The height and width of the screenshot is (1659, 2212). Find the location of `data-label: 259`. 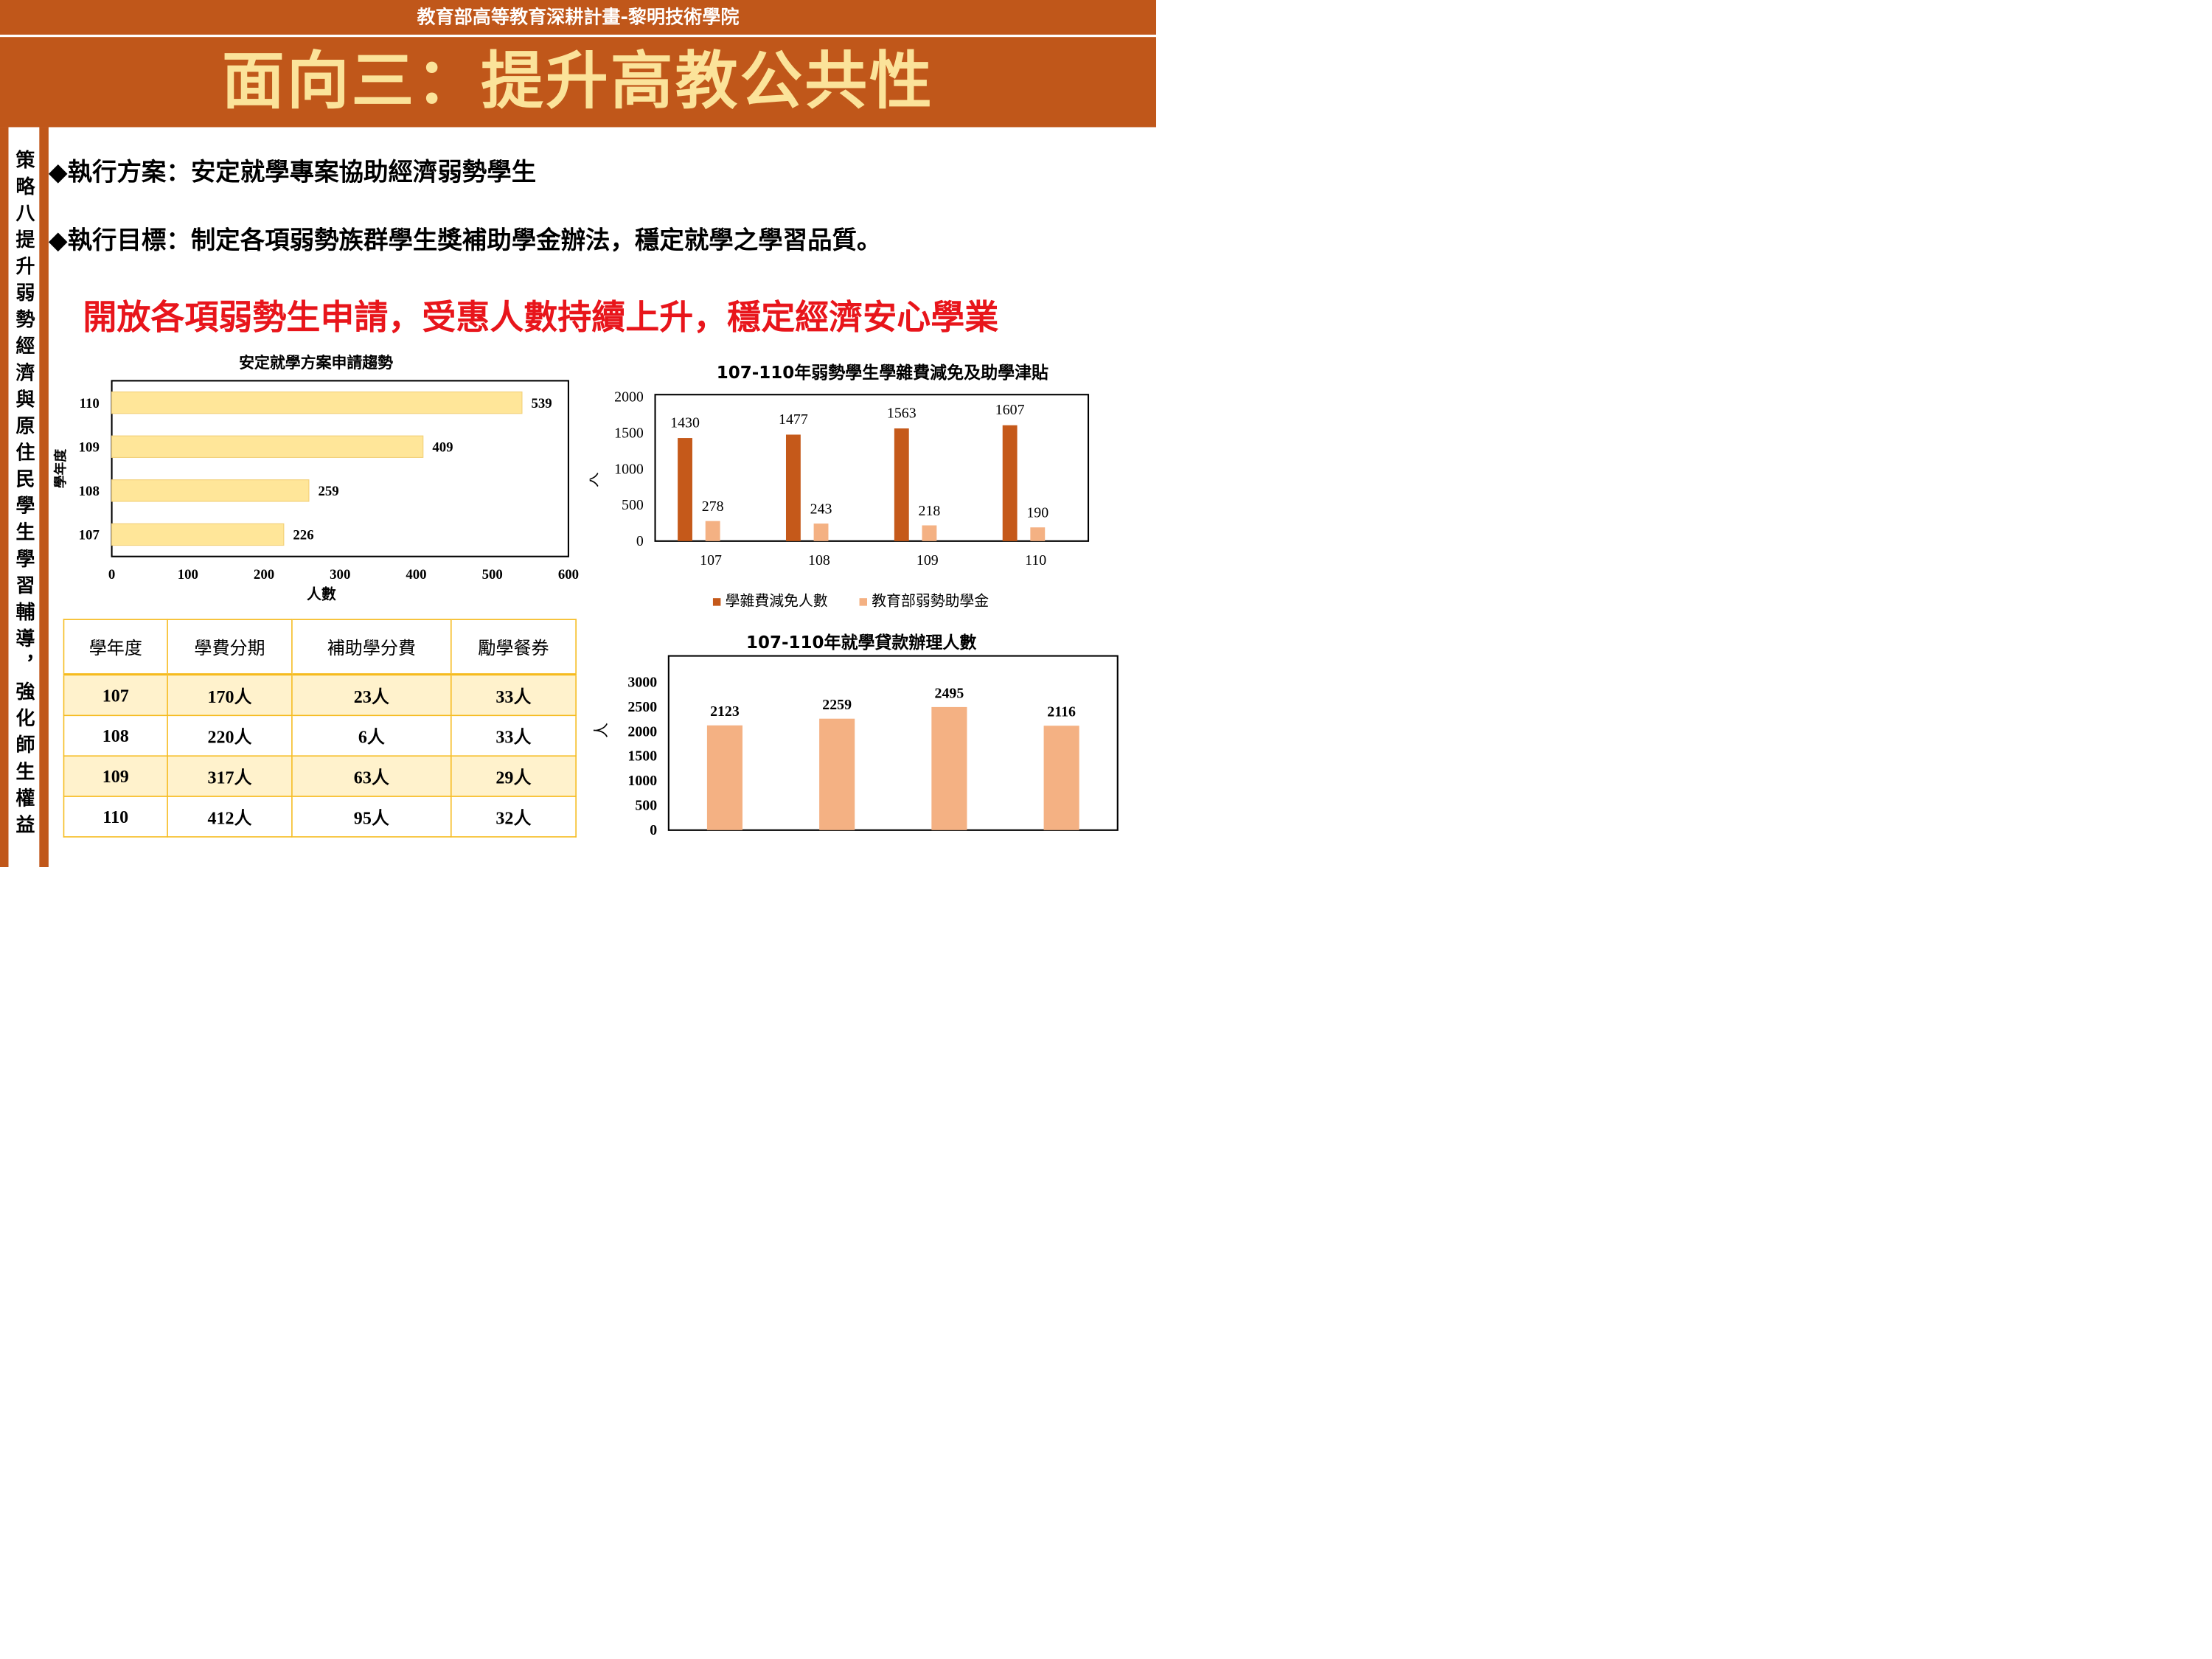

data-label: 259 is located at coordinates (328, 491).